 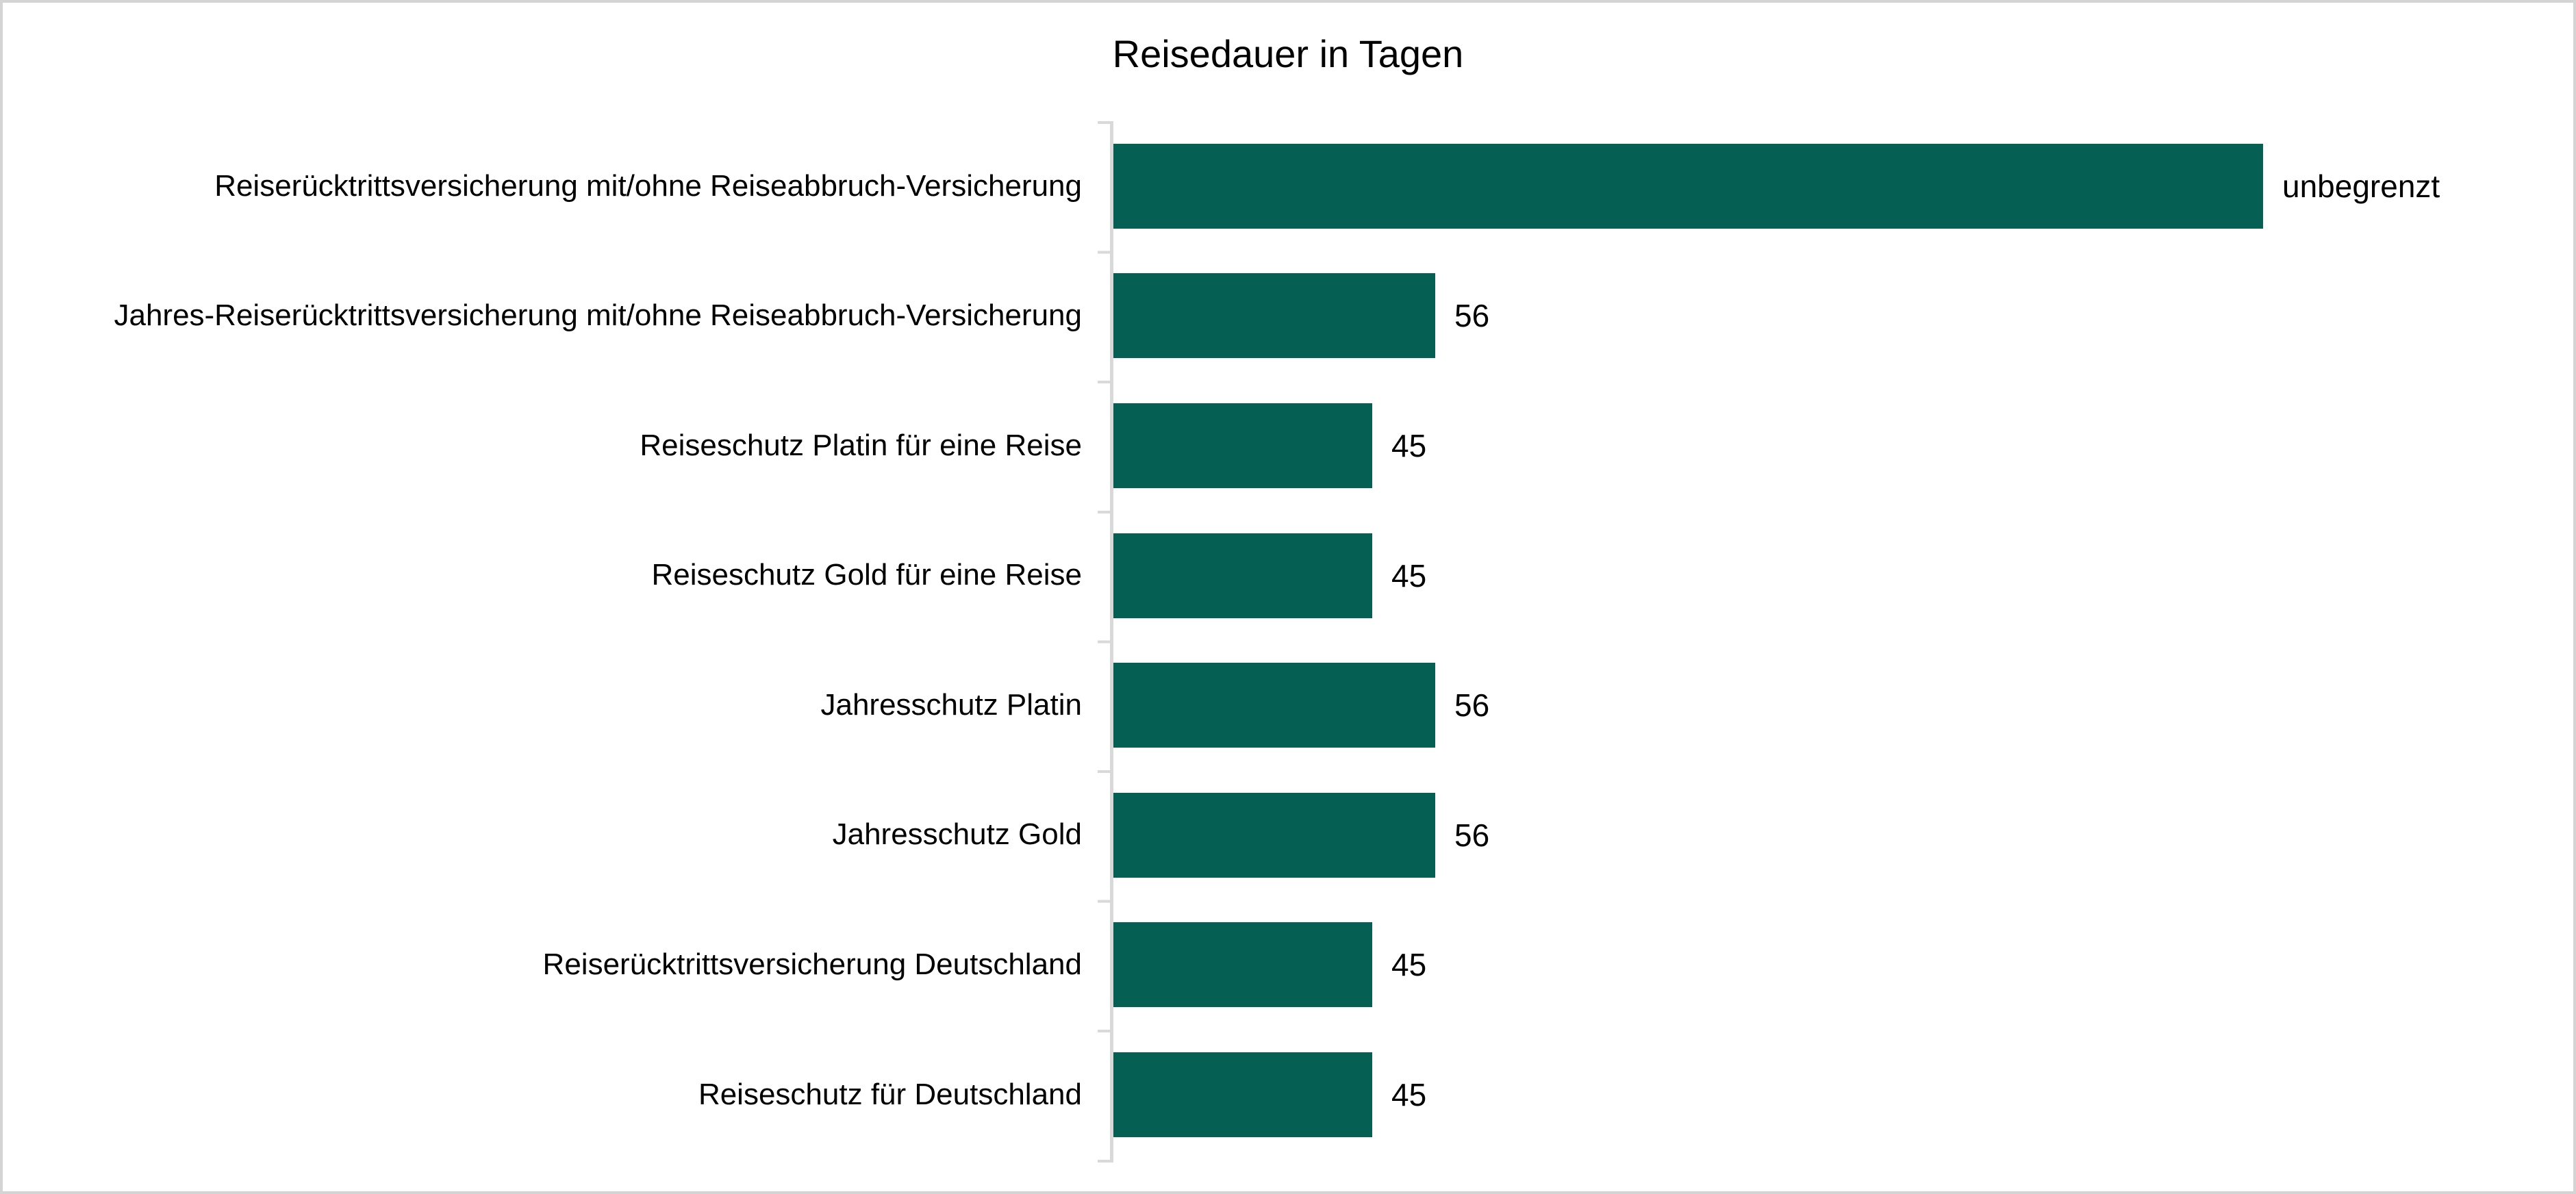 What do you see at coordinates (861, 445) in the screenshot?
I see `category-label: Reiseschutz Platin für eine Reise` at bounding box center [861, 445].